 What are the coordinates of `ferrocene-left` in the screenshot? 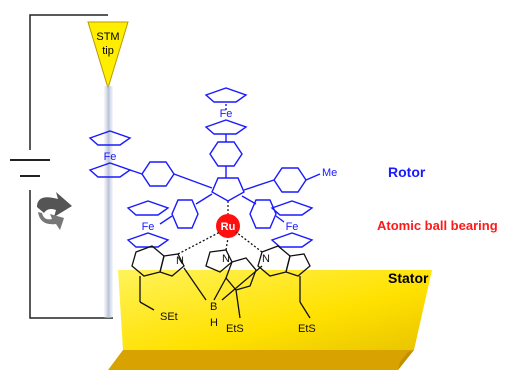 It's located at (110, 154).